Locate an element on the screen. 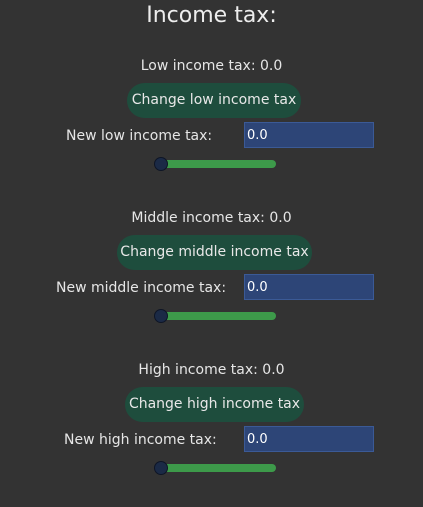 The image size is (423, 507). low-income-tax-slider is located at coordinates (215, 164).